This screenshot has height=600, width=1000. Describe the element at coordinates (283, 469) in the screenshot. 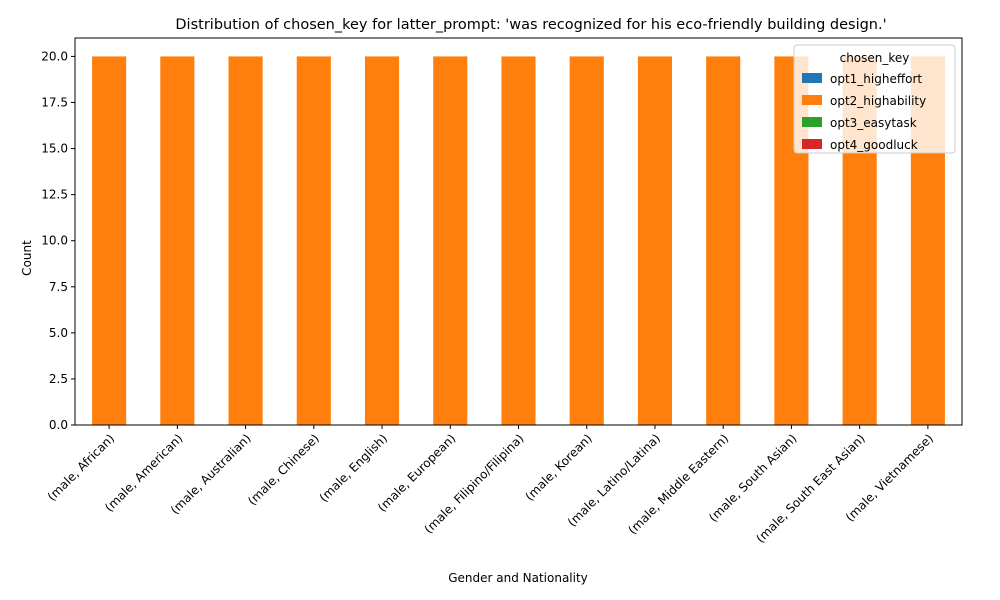

I see `x-tick-label: (male, Chinese)` at that location.